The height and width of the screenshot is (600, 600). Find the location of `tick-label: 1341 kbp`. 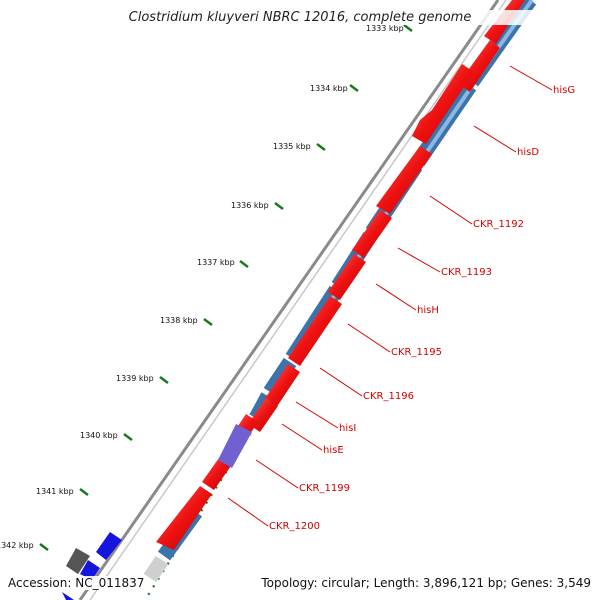

tick-label: 1341 kbp is located at coordinates (55, 491).